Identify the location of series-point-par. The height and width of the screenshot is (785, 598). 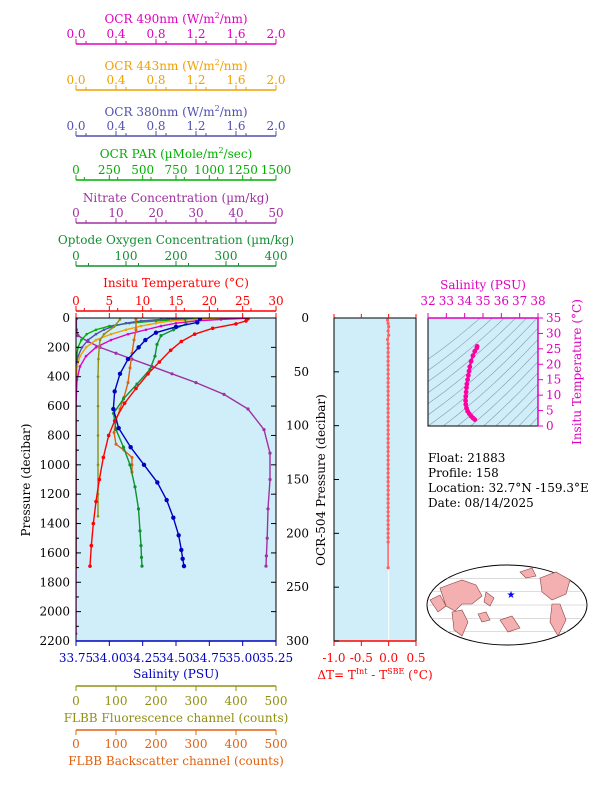
(109, 326).